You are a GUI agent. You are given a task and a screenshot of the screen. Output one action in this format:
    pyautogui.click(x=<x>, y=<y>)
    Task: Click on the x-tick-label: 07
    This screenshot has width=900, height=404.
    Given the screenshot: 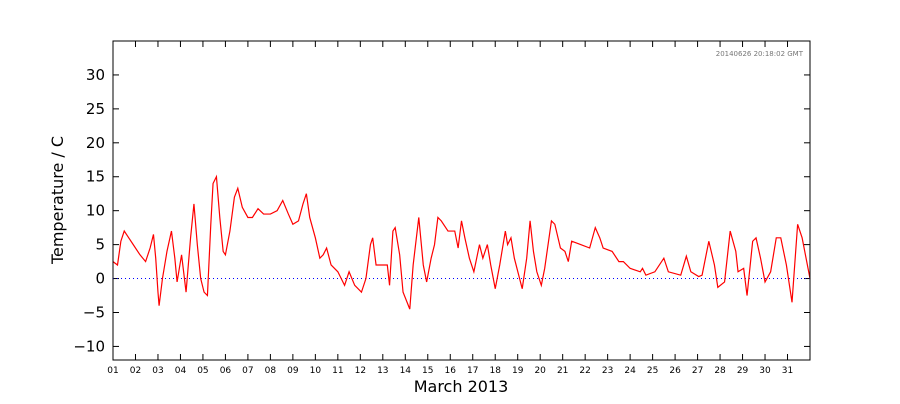 What is the action you would take?
    pyautogui.click(x=247, y=371)
    